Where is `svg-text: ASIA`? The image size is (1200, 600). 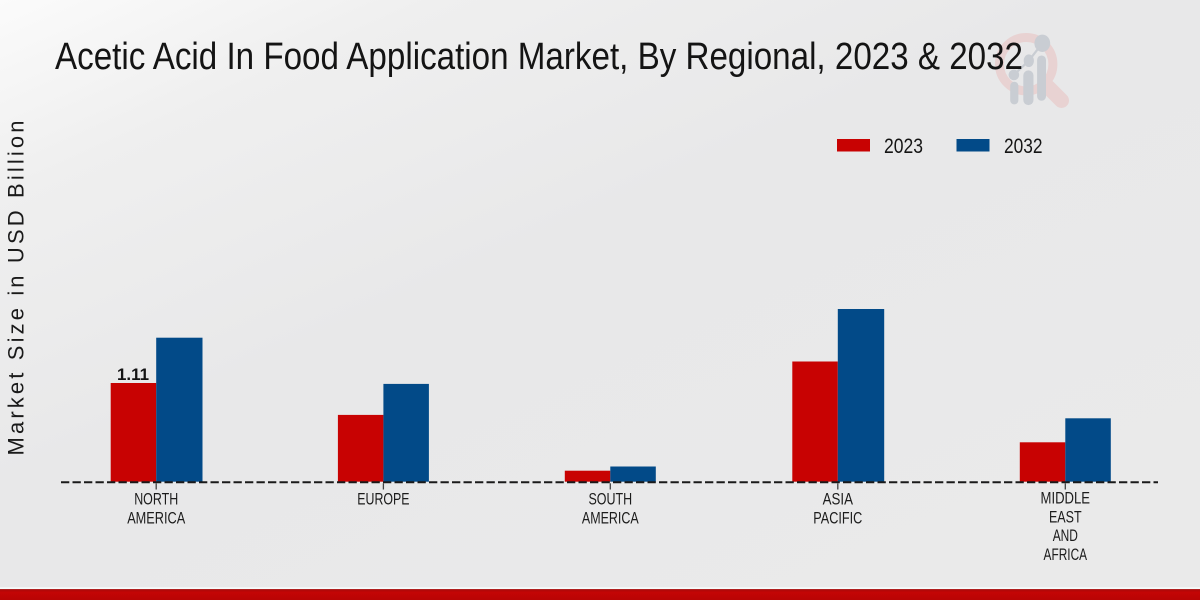
svg-text: ASIA is located at coordinates (838, 500).